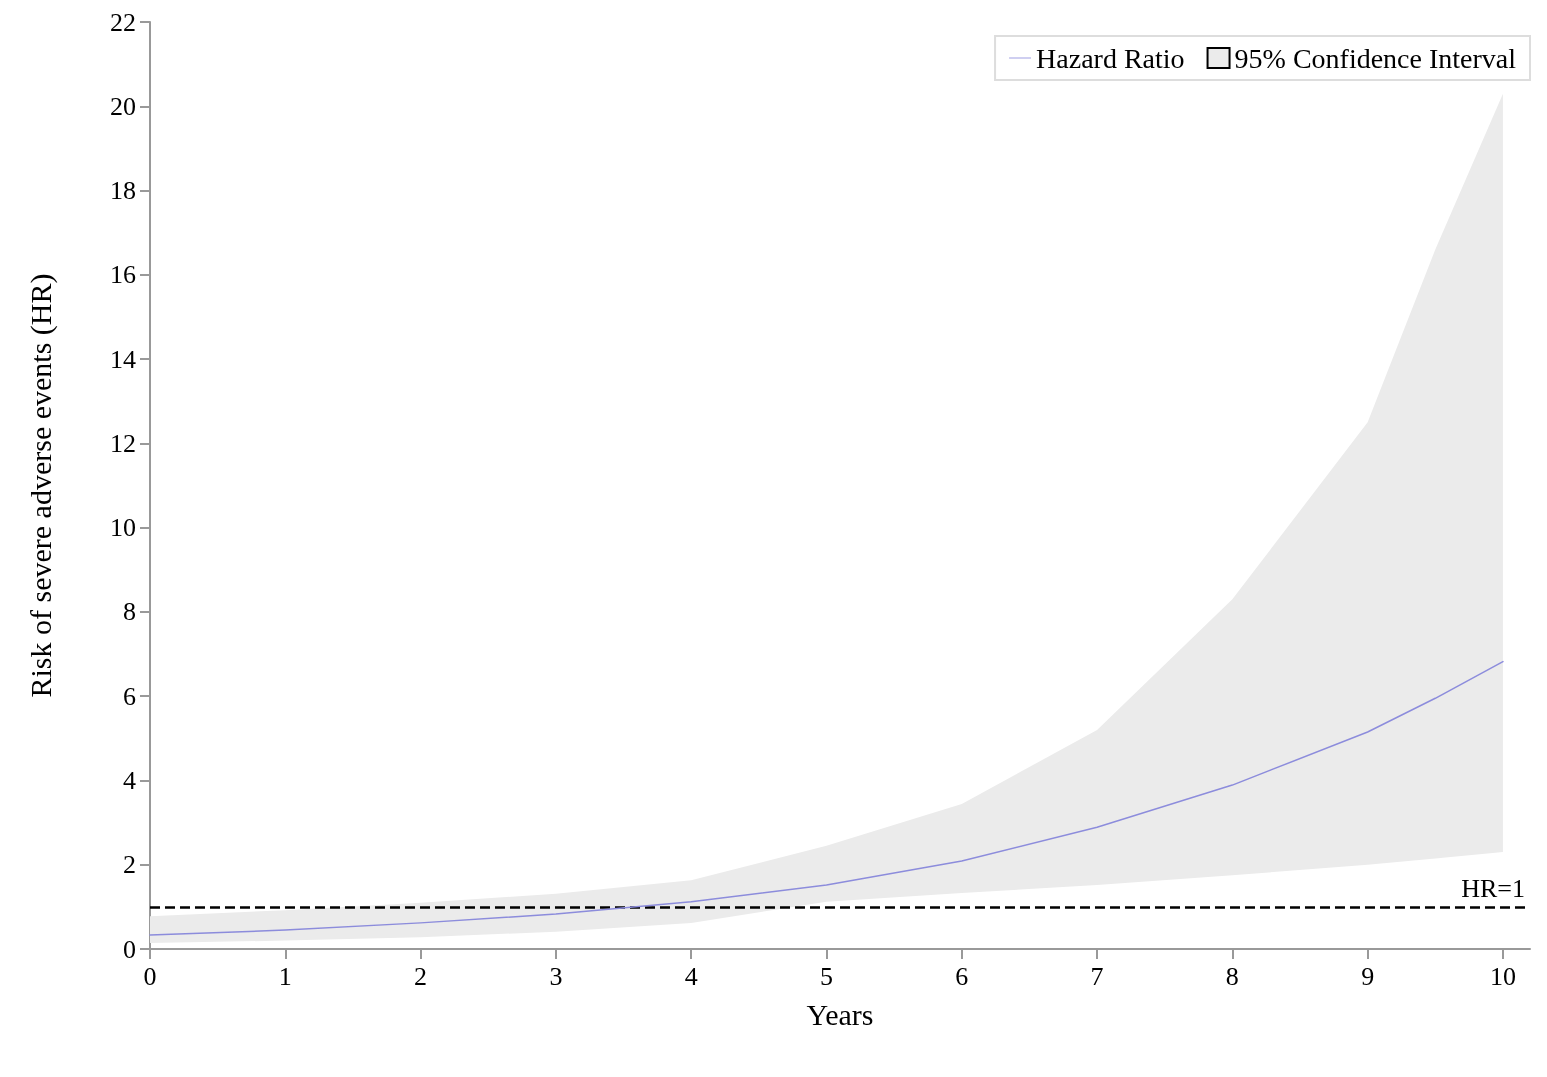 The image size is (1547, 1077). What do you see at coordinates (150, 976) in the screenshot?
I see `x-tick-label: 0` at bounding box center [150, 976].